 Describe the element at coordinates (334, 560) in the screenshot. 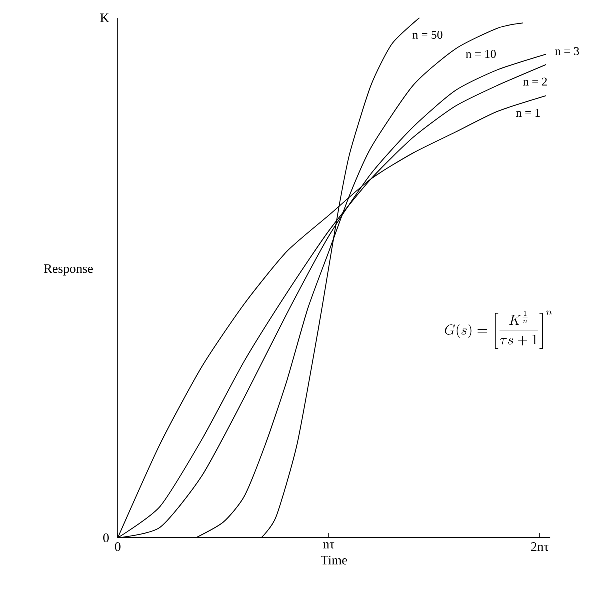

I see `x-axis-title: Time` at that location.